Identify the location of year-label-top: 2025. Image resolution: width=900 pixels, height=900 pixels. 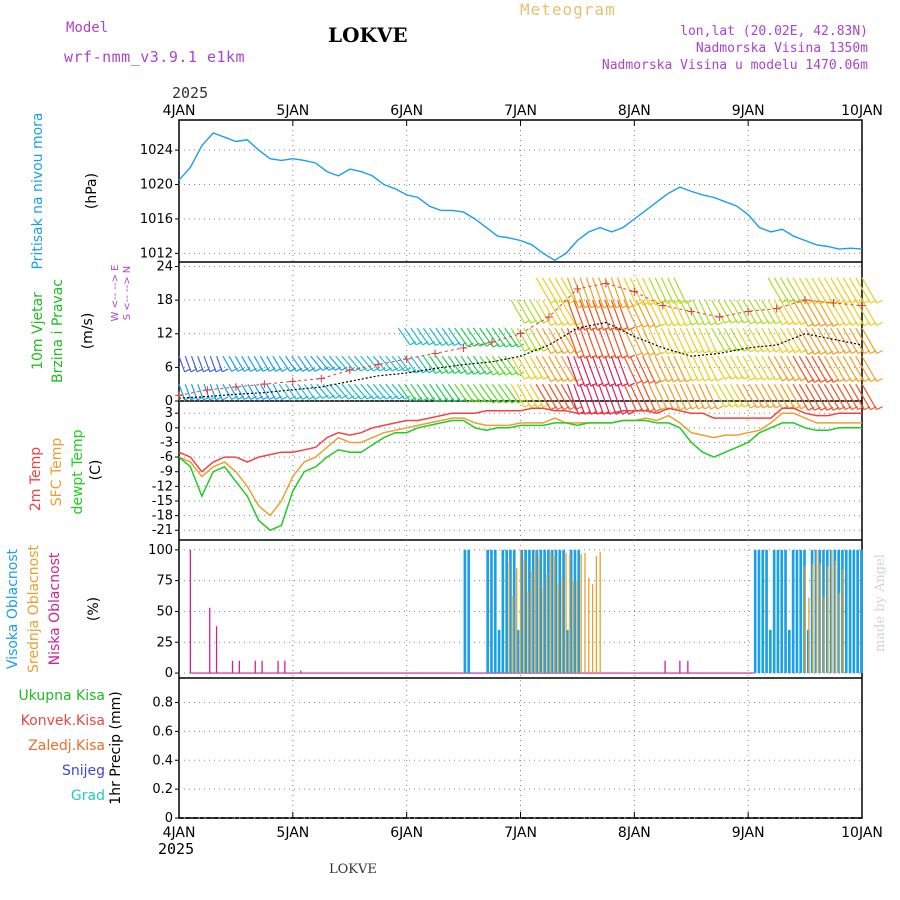
(190, 93).